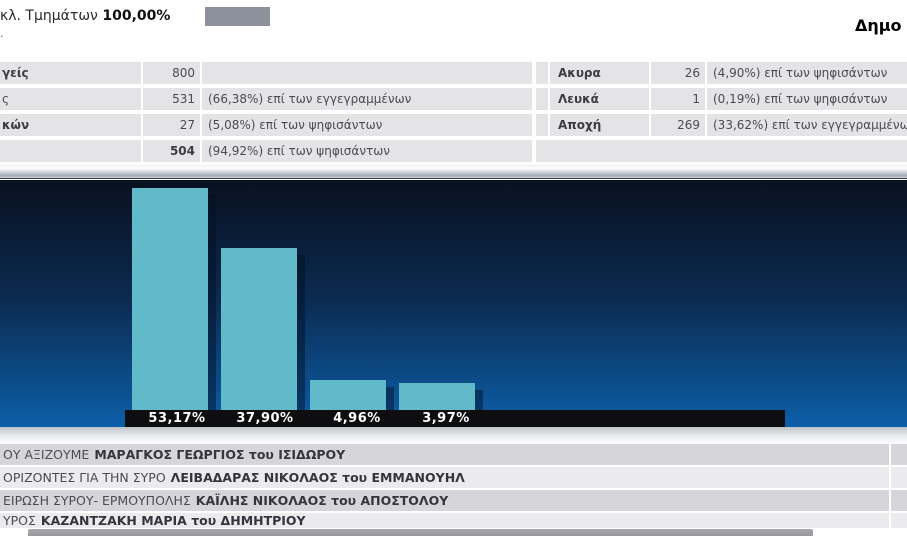 The image size is (907, 536). What do you see at coordinates (721, 151) in the screenshot?
I see `empty-cell` at bounding box center [721, 151].